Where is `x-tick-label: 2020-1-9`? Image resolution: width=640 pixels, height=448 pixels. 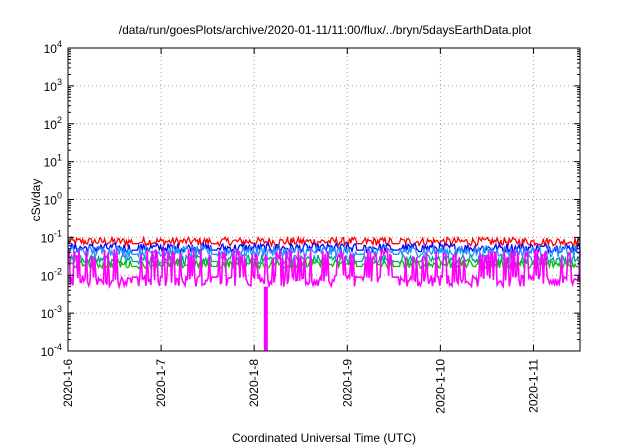
x-tick-label: 2020-1-9 is located at coordinates (347, 383).